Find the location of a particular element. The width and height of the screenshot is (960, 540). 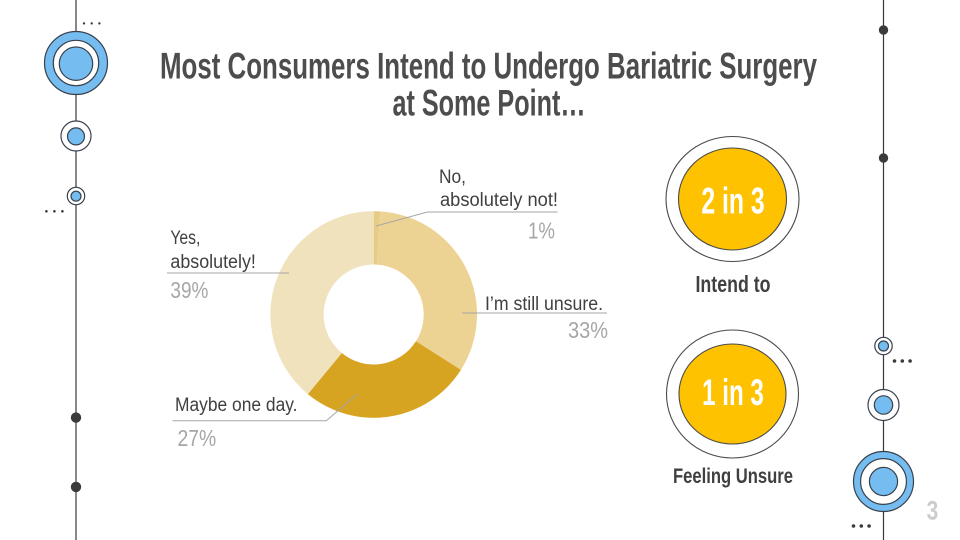

svg-text: I’m still unsure. is located at coordinates (544, 304).